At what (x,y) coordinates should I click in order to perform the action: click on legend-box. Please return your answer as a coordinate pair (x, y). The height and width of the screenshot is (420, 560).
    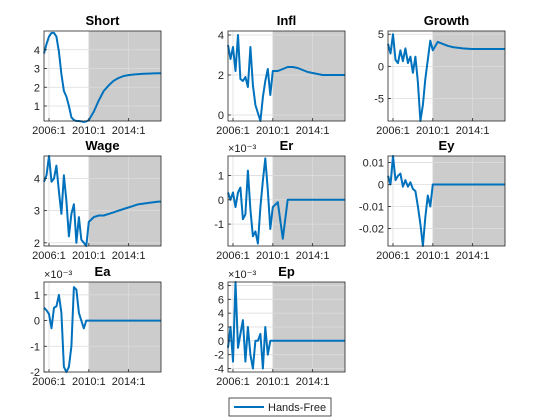
    Looking at the image, I should click on (280, 407).